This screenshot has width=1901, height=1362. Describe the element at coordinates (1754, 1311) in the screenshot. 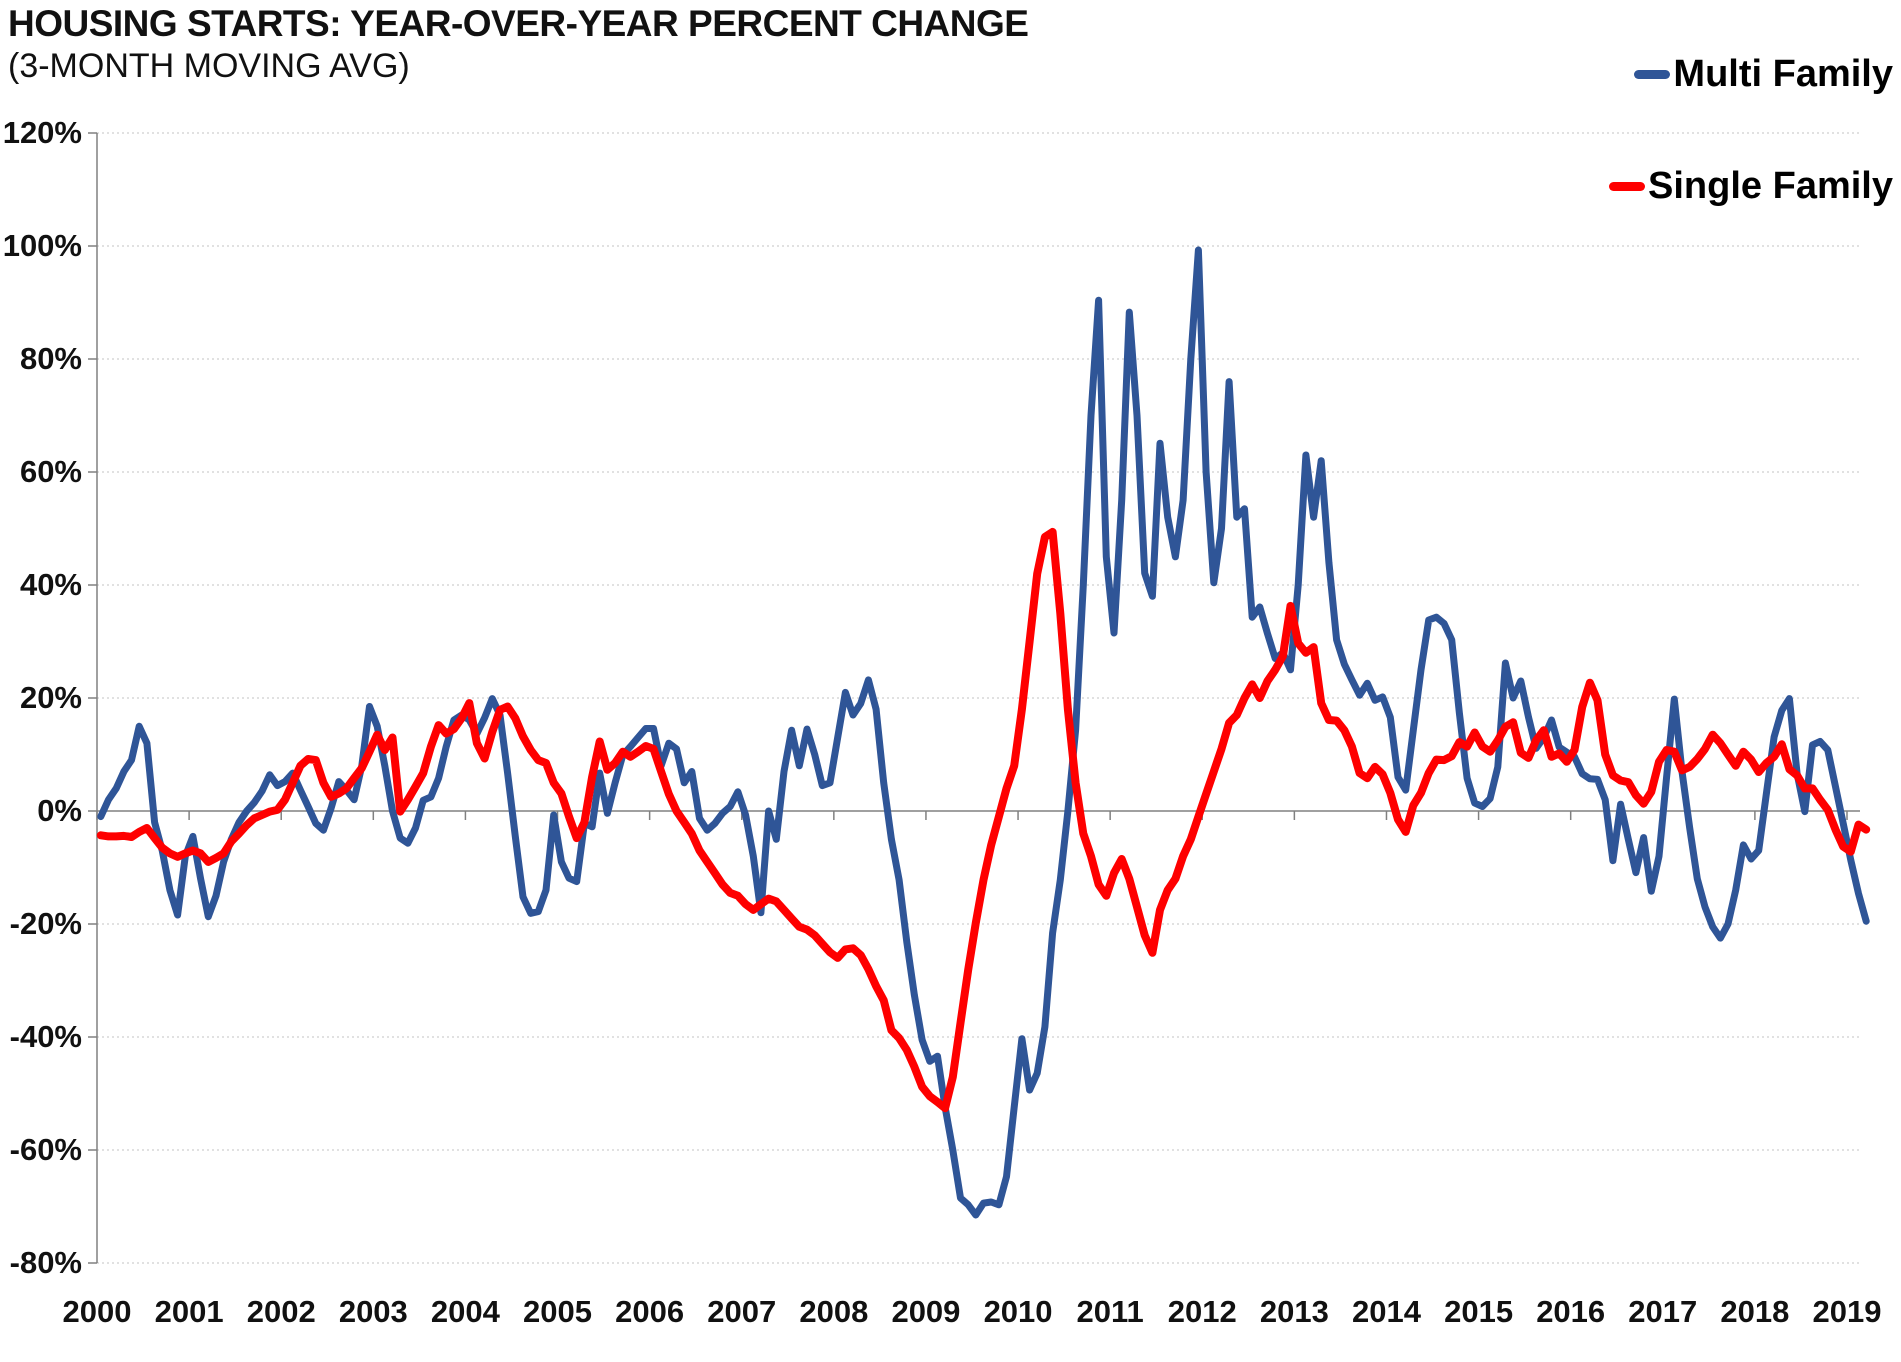

I see `x-axis-label-2018: 2018` at that location.